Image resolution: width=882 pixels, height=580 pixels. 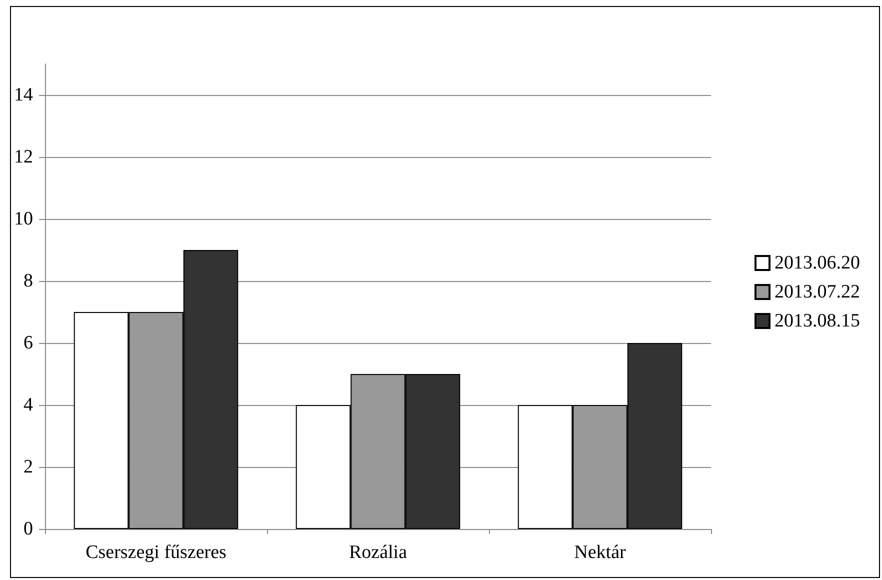 I want to click on y-tick-label: 0, so click(x=28, y=529).